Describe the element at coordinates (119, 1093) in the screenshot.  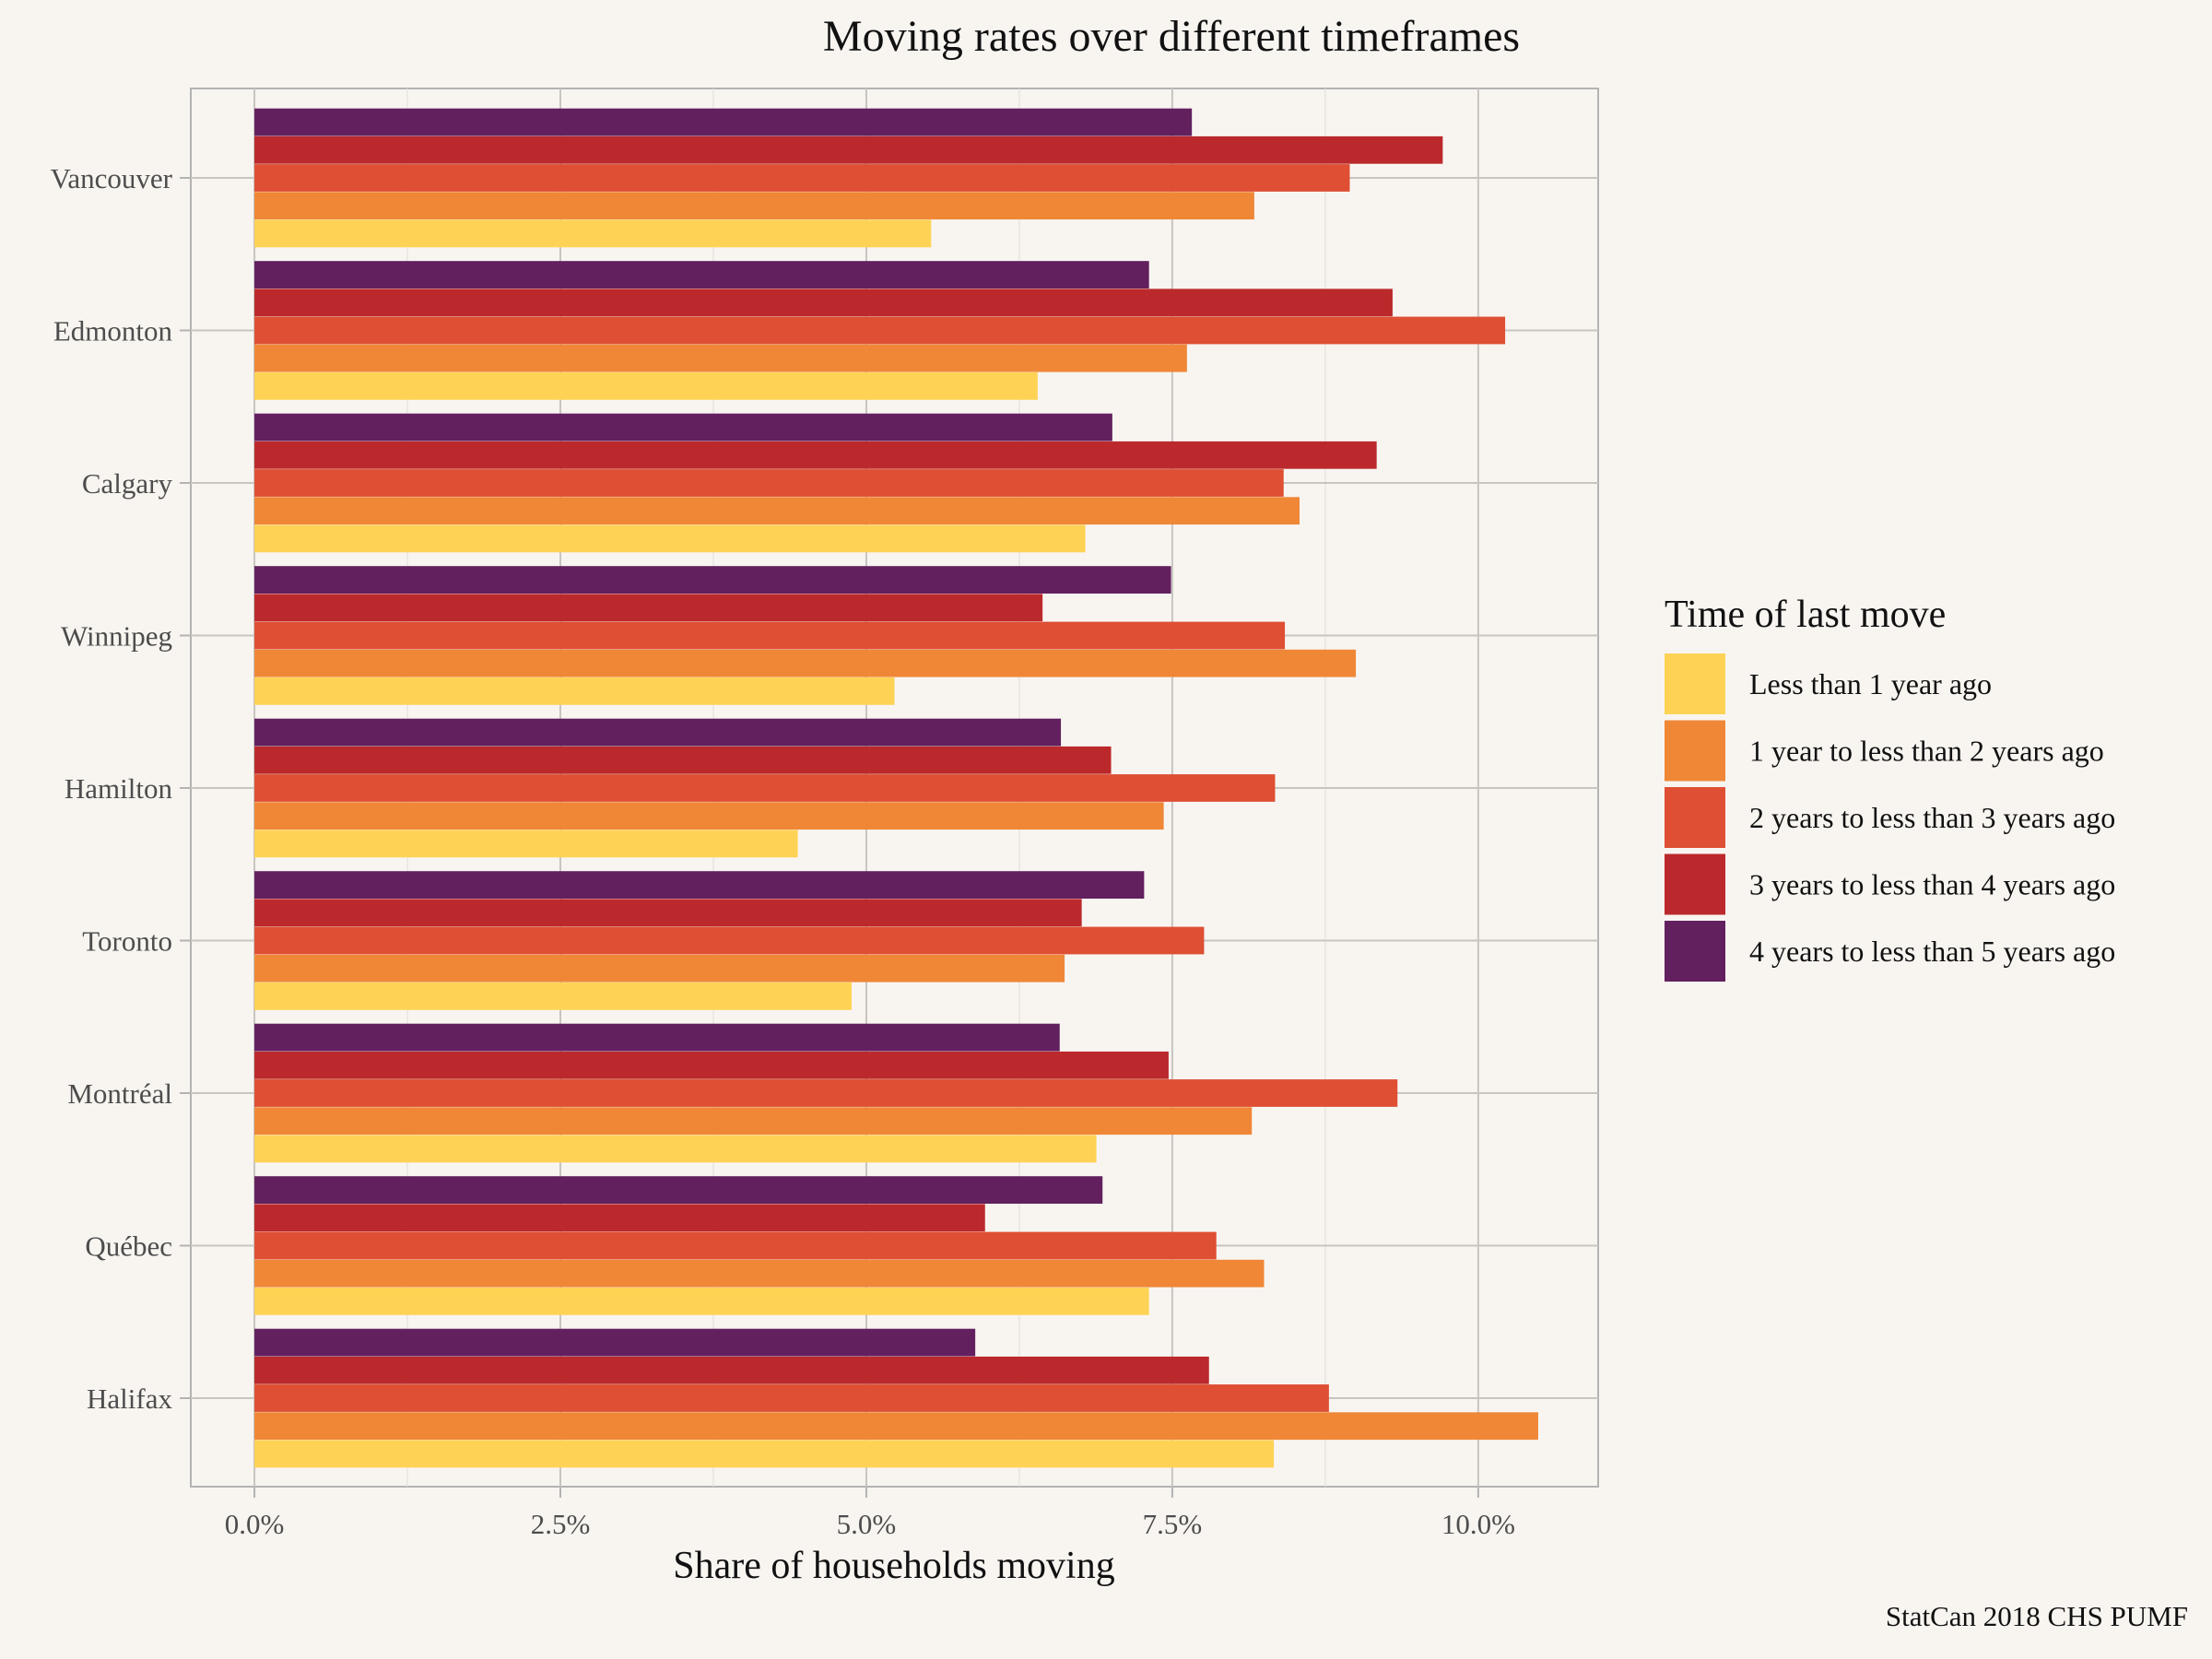
I see `y-tick-label: Montréal` at that location.